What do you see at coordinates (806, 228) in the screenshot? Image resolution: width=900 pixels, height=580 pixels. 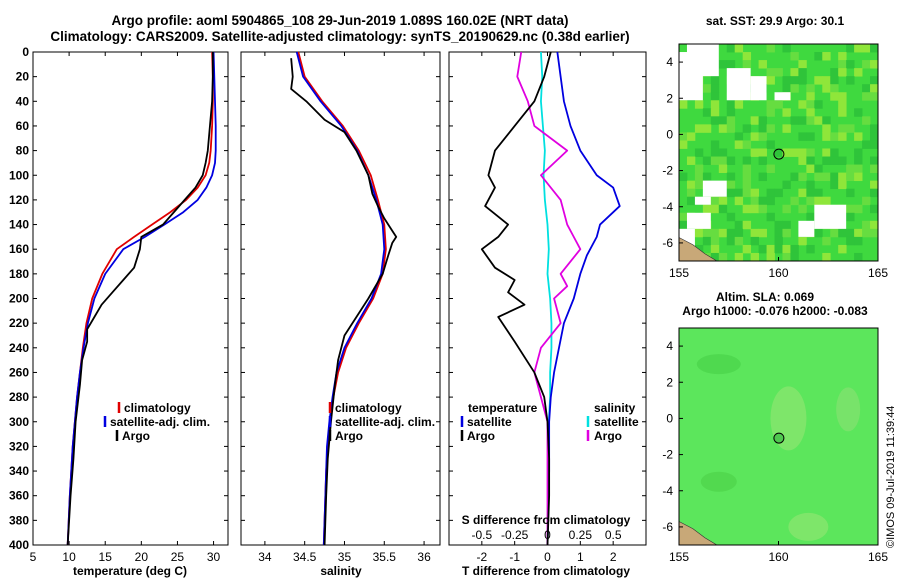 I see `cloud-gap` at bounding box center [806, 228].